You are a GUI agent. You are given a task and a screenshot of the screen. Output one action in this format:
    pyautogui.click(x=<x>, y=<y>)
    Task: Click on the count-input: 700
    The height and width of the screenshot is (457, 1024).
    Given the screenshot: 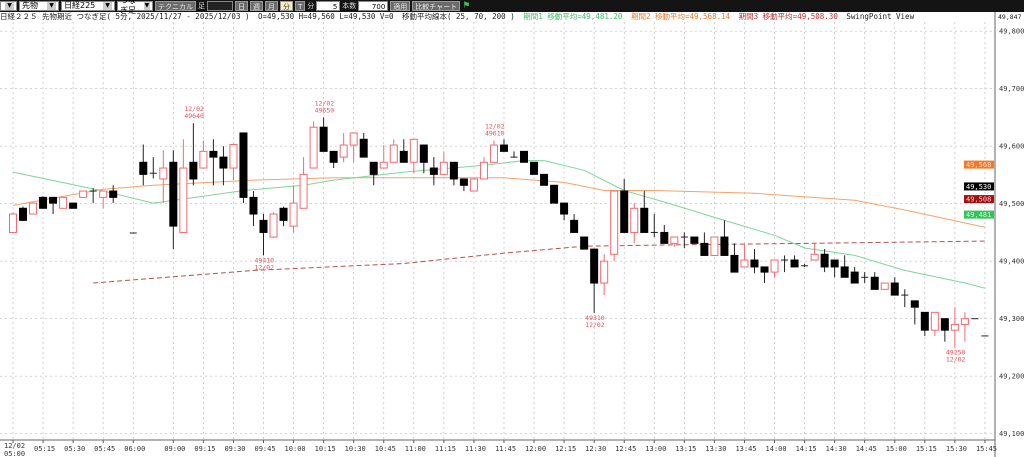 What is the action you would take?
    pyautogui.click(x=373, y=6)
    